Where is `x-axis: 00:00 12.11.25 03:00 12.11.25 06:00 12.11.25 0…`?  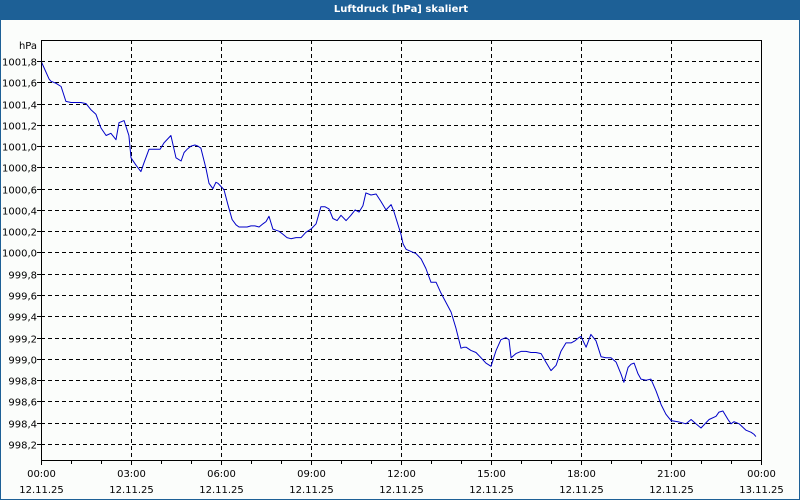 x-axis: 00:00 12.11.25 03:00 12.11.25 06:00 12.11.25 0… is located at coordinates (401, 478).